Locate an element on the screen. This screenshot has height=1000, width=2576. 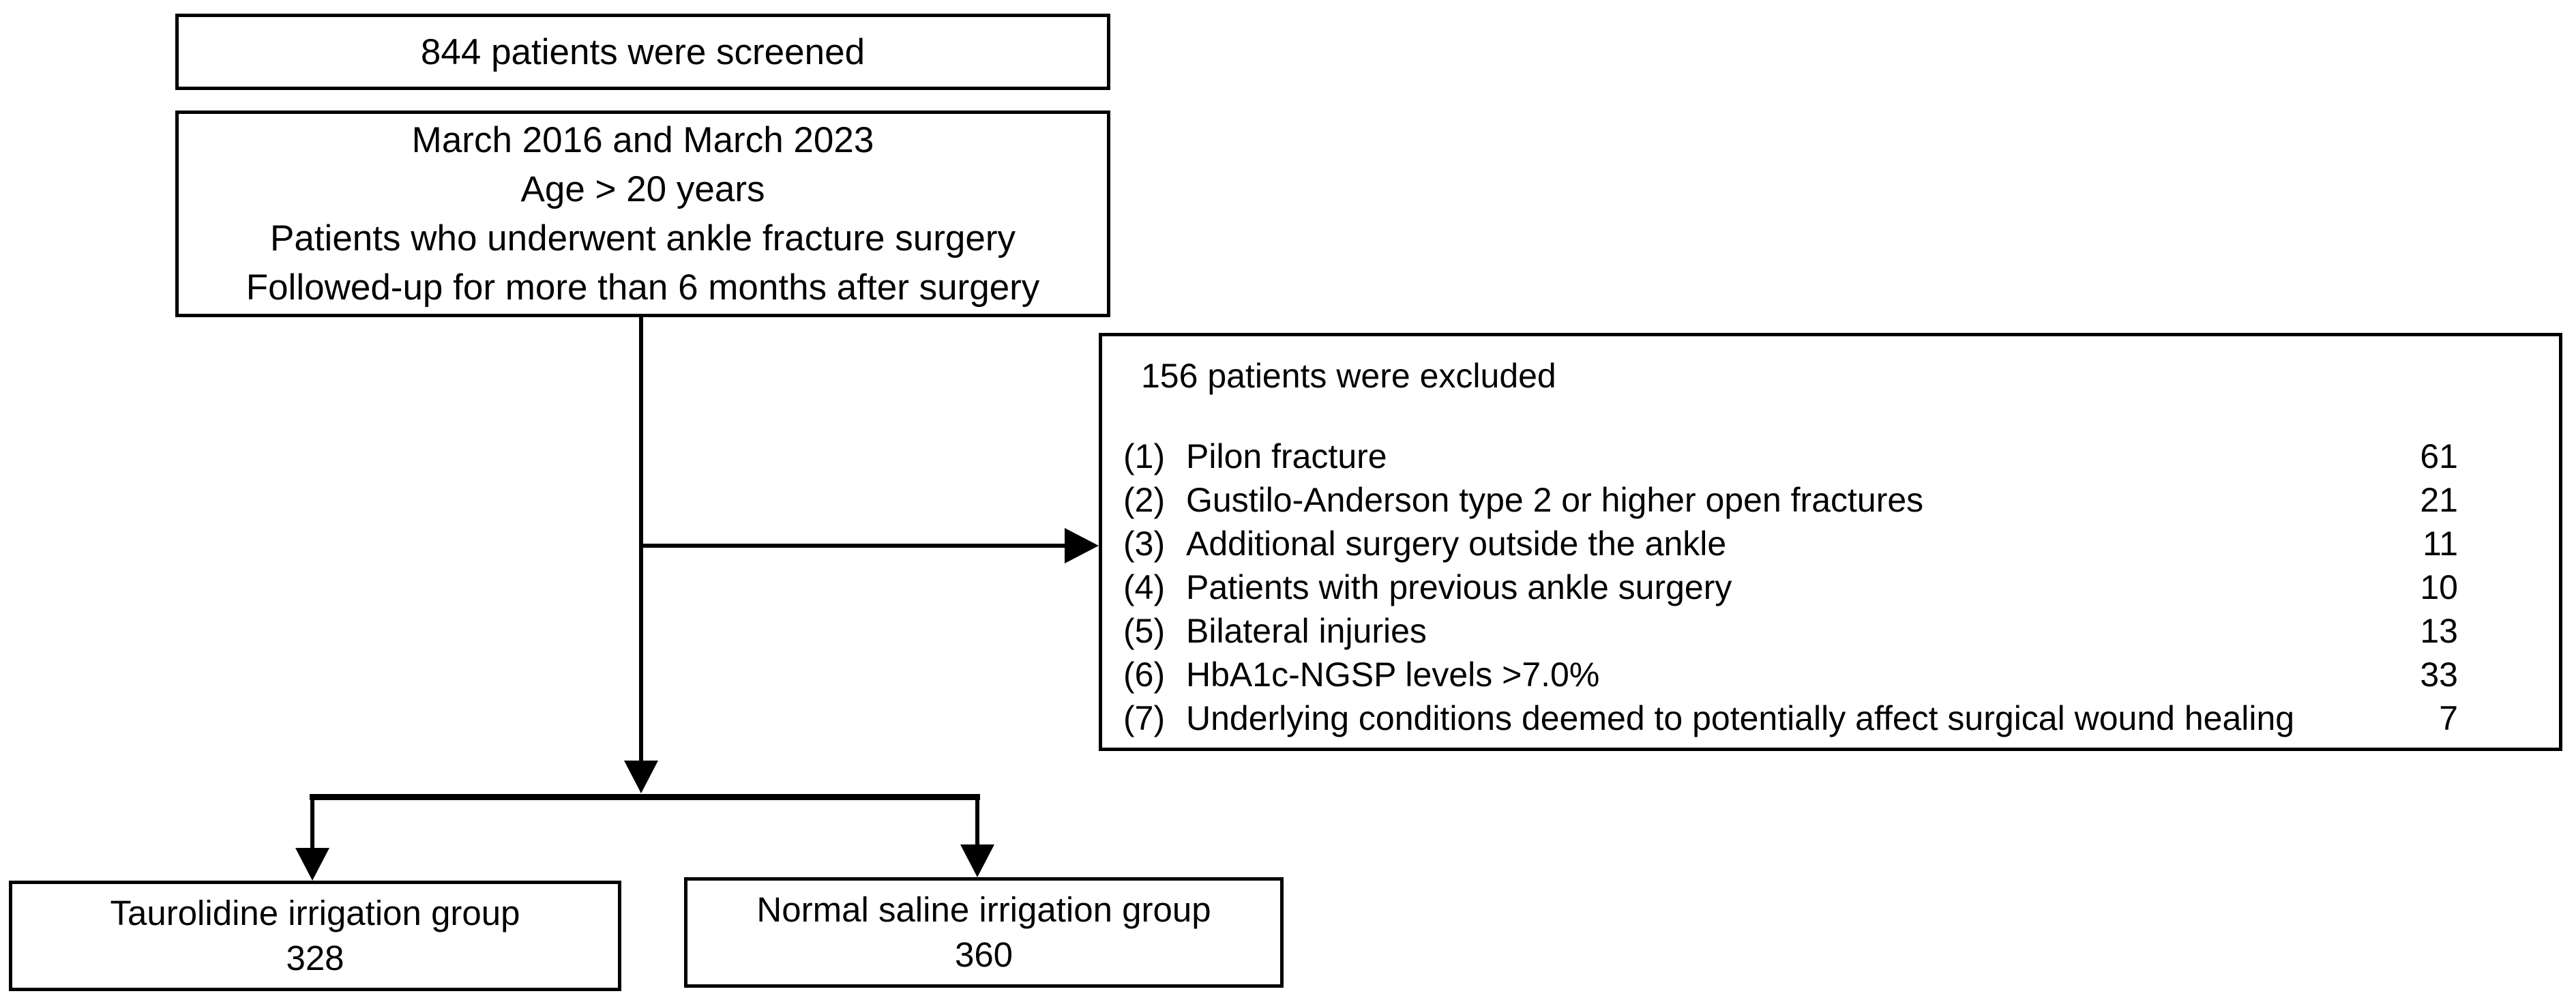
excluded-item-count: 21 is located at coordinates (2439, 500).